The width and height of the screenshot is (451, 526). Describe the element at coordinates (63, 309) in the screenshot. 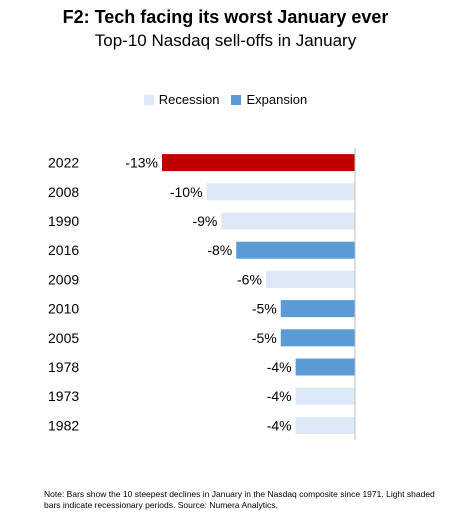

I see `category-label: 2010` at that location.